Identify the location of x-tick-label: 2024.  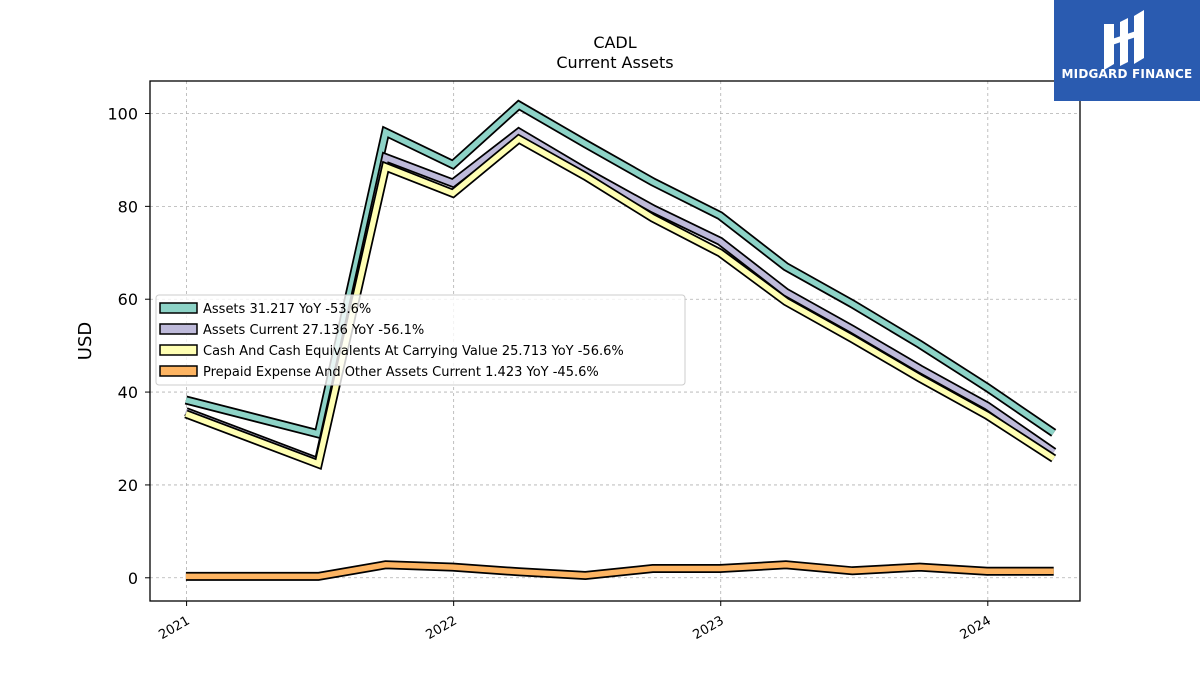
(976, 628).